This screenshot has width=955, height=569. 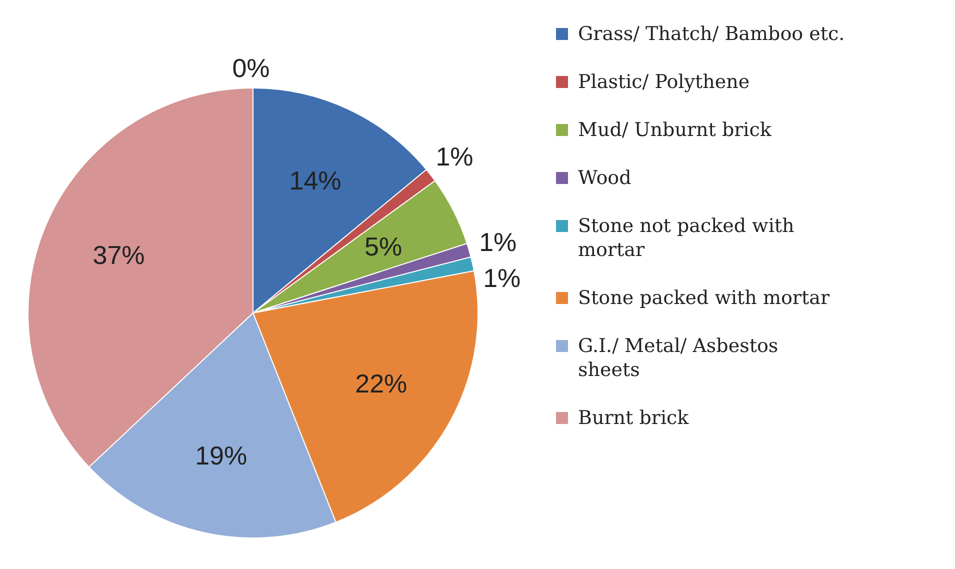 I want to click on data-label: 22%, so click(x=381, y=383).